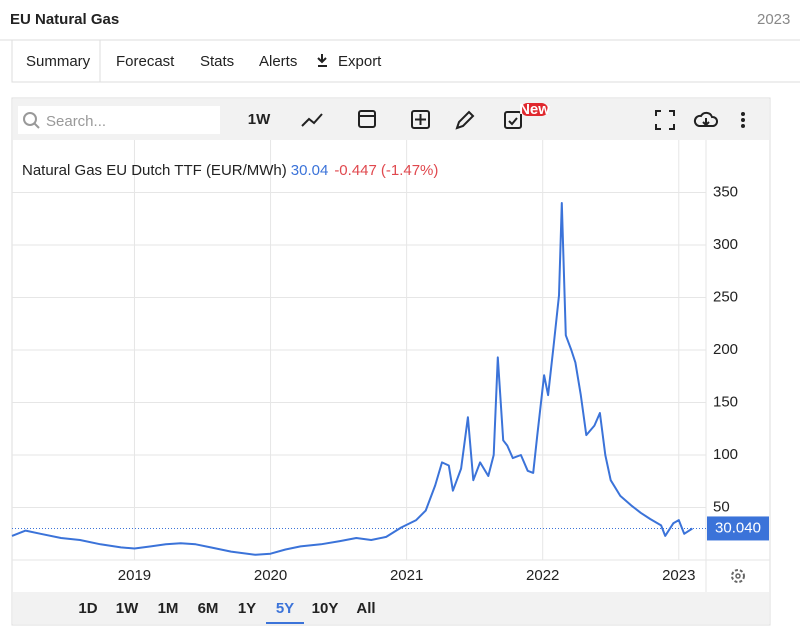 Image resolution: width=800 pixels, height=642 pixels. Describe the element at coordinates (322, 60) in the screenshot. I see `export-icon` at that location.